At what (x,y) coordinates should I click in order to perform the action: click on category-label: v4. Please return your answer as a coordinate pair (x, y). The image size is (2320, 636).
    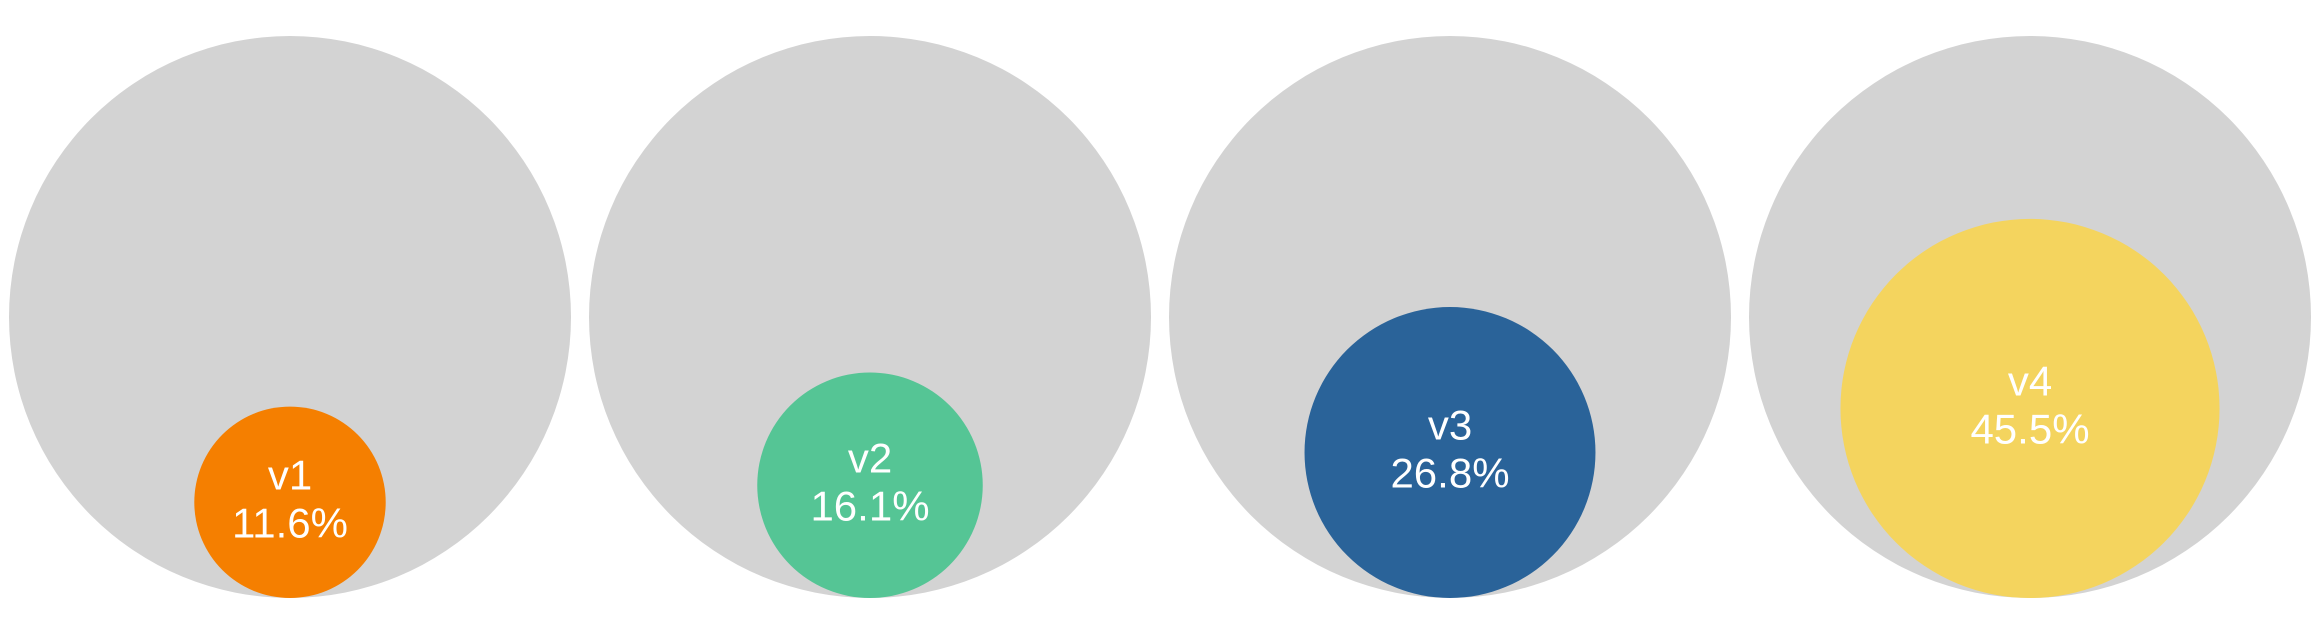
    Looking at the image, I should click on (2030, 381).